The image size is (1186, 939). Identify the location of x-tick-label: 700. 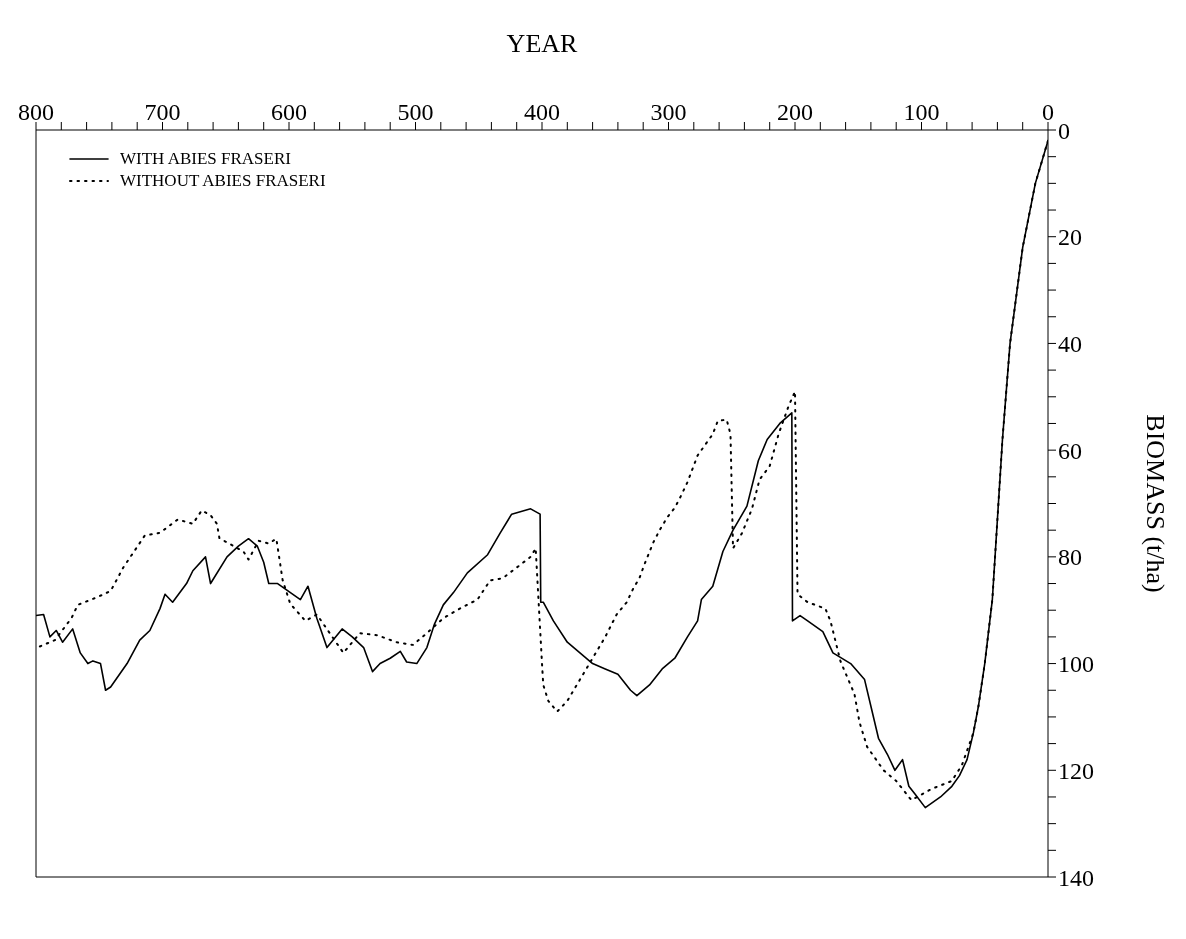
(162, 112).